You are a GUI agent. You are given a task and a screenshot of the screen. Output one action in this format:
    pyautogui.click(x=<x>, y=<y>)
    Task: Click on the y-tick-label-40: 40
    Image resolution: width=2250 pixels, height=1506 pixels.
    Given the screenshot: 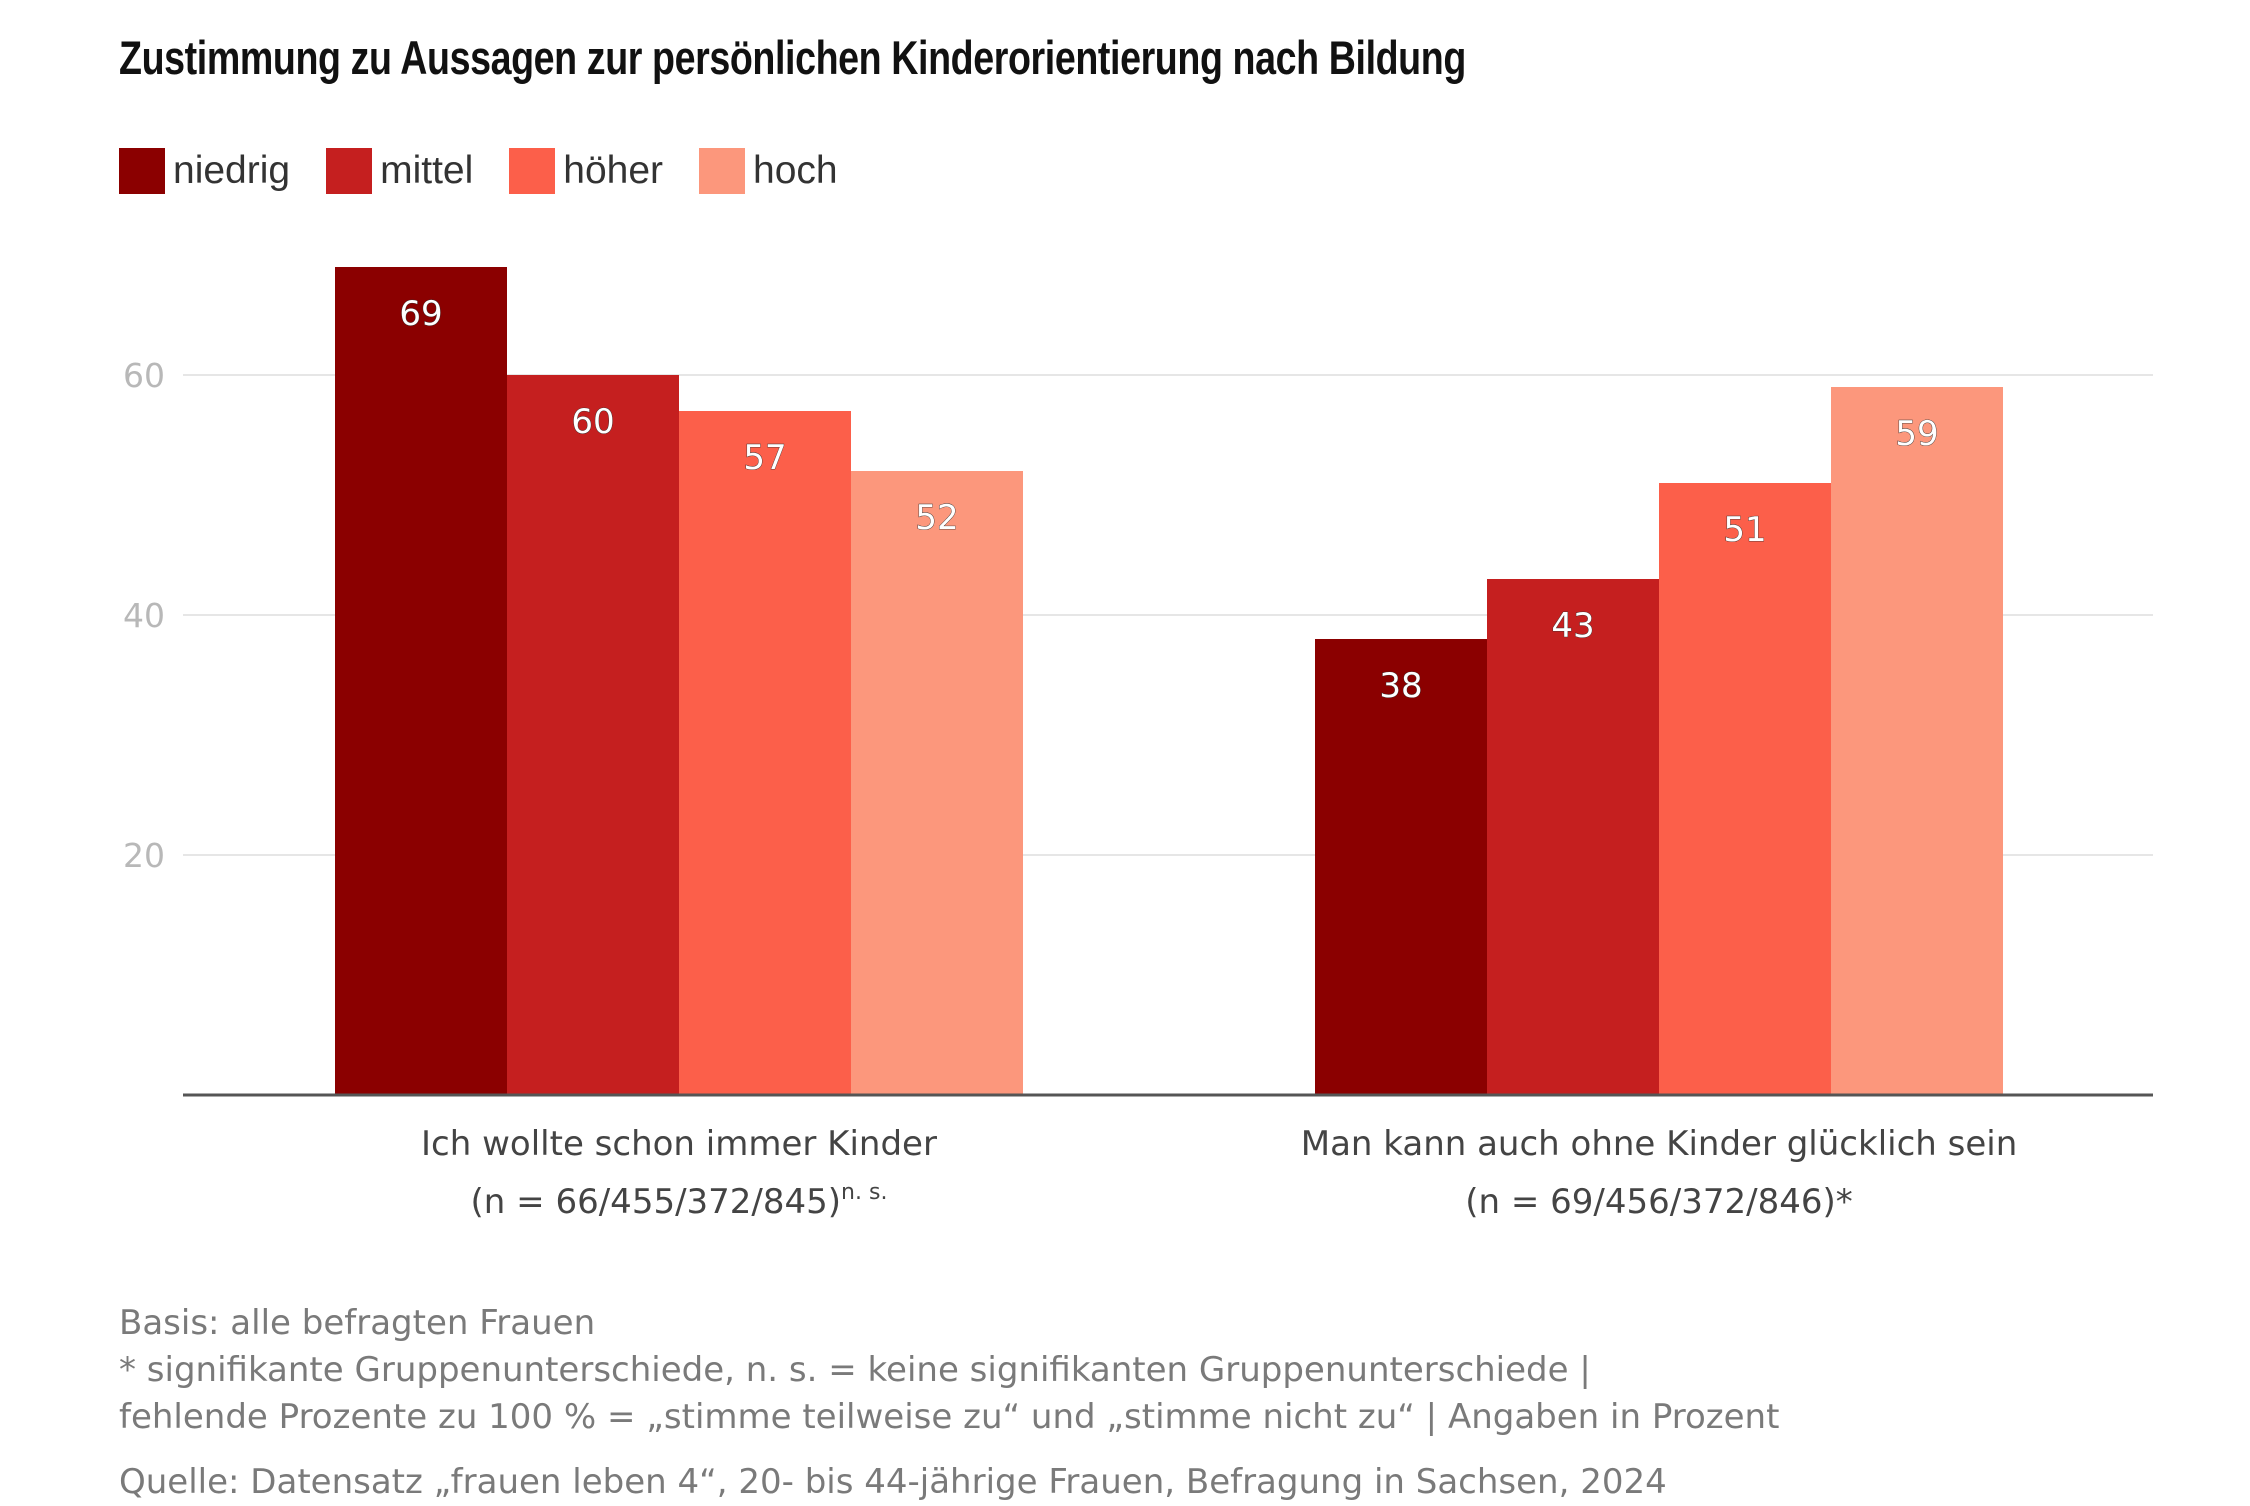 What is the action you would take?
    pyautogui.click(x=144, y=615)
    